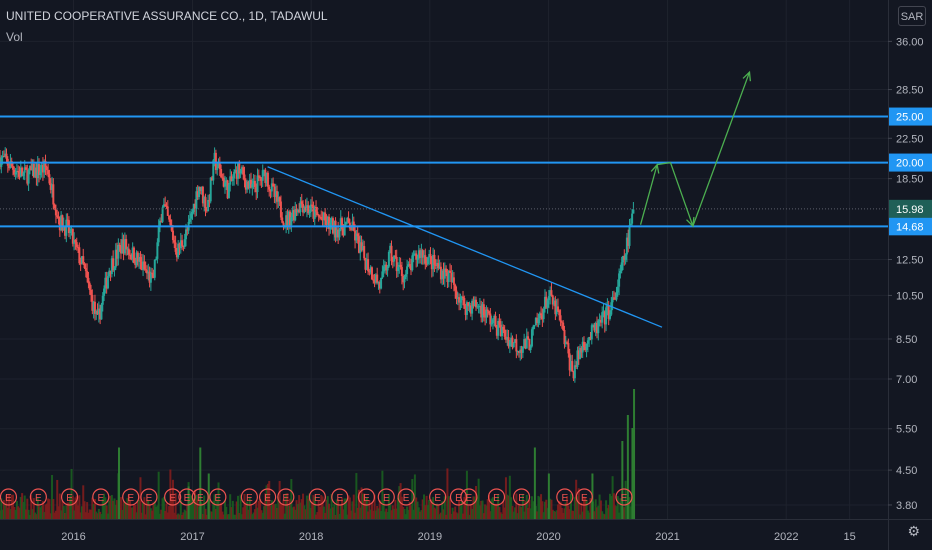 The image size is (932, 550). What do you see at coordinates (910, 180) in the screenshot?
I see `y-tick-label: 18.50` at bounding box center [910, 180].